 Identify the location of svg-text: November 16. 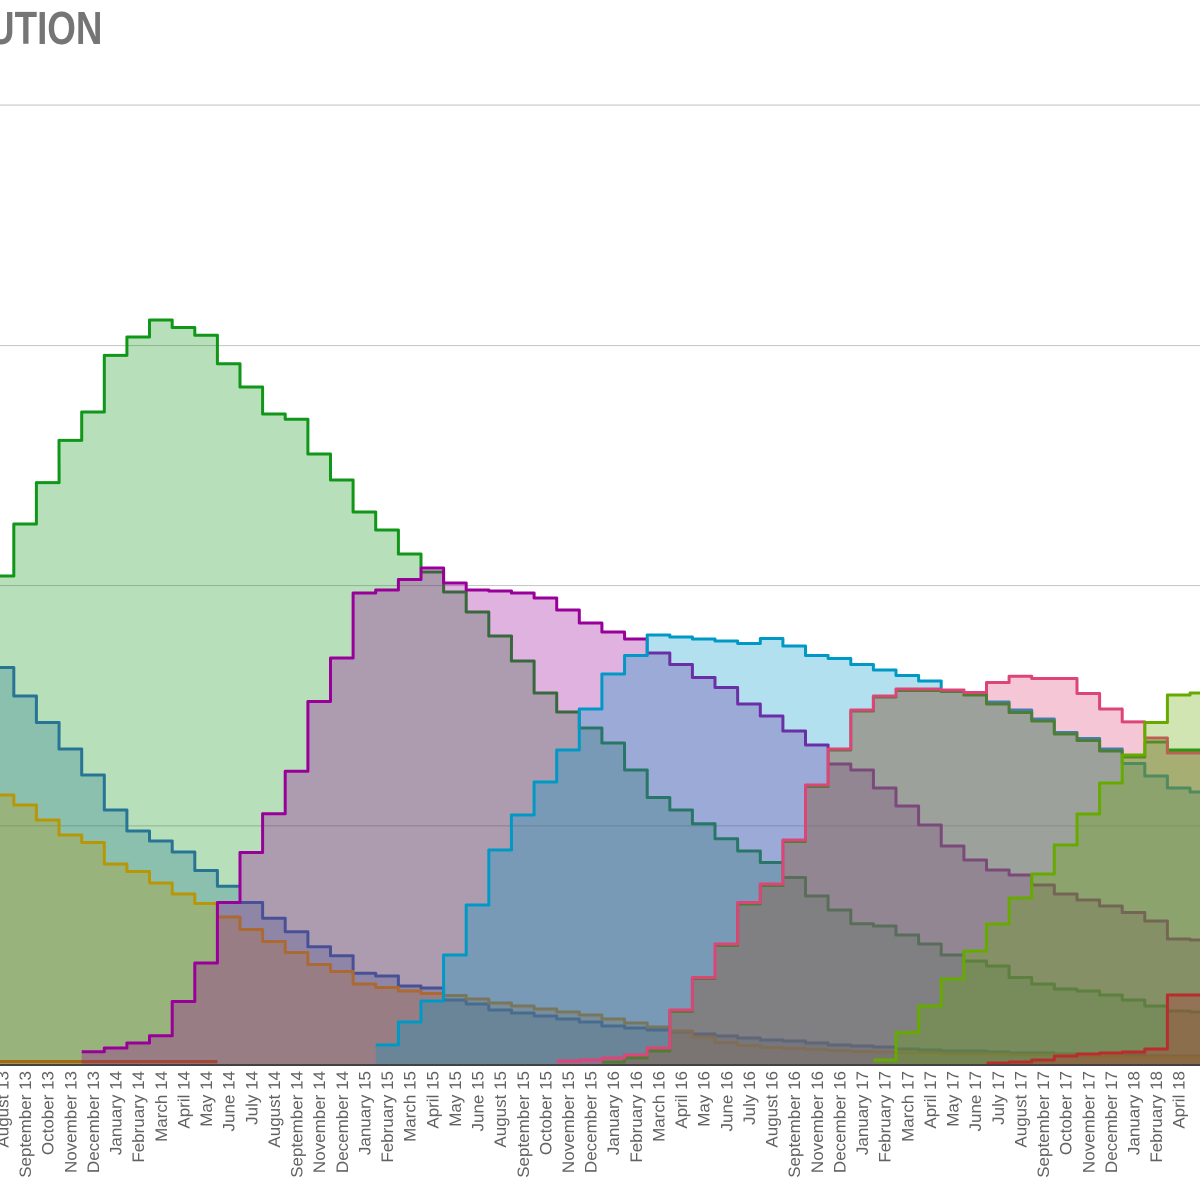
(817, 1122).